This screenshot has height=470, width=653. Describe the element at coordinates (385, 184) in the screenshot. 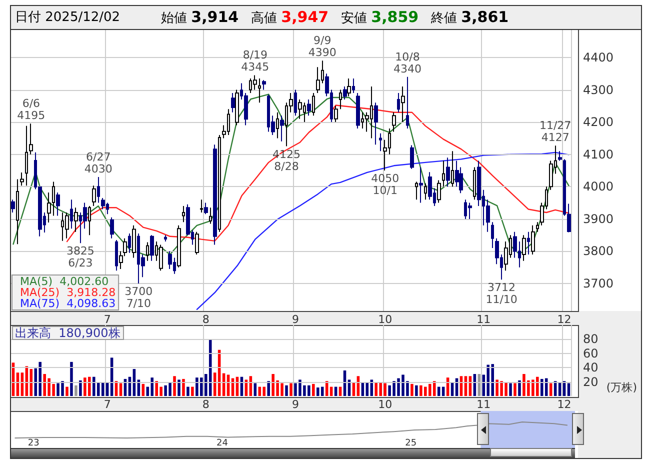

I see `annotation: 4050 10/1` at that location.